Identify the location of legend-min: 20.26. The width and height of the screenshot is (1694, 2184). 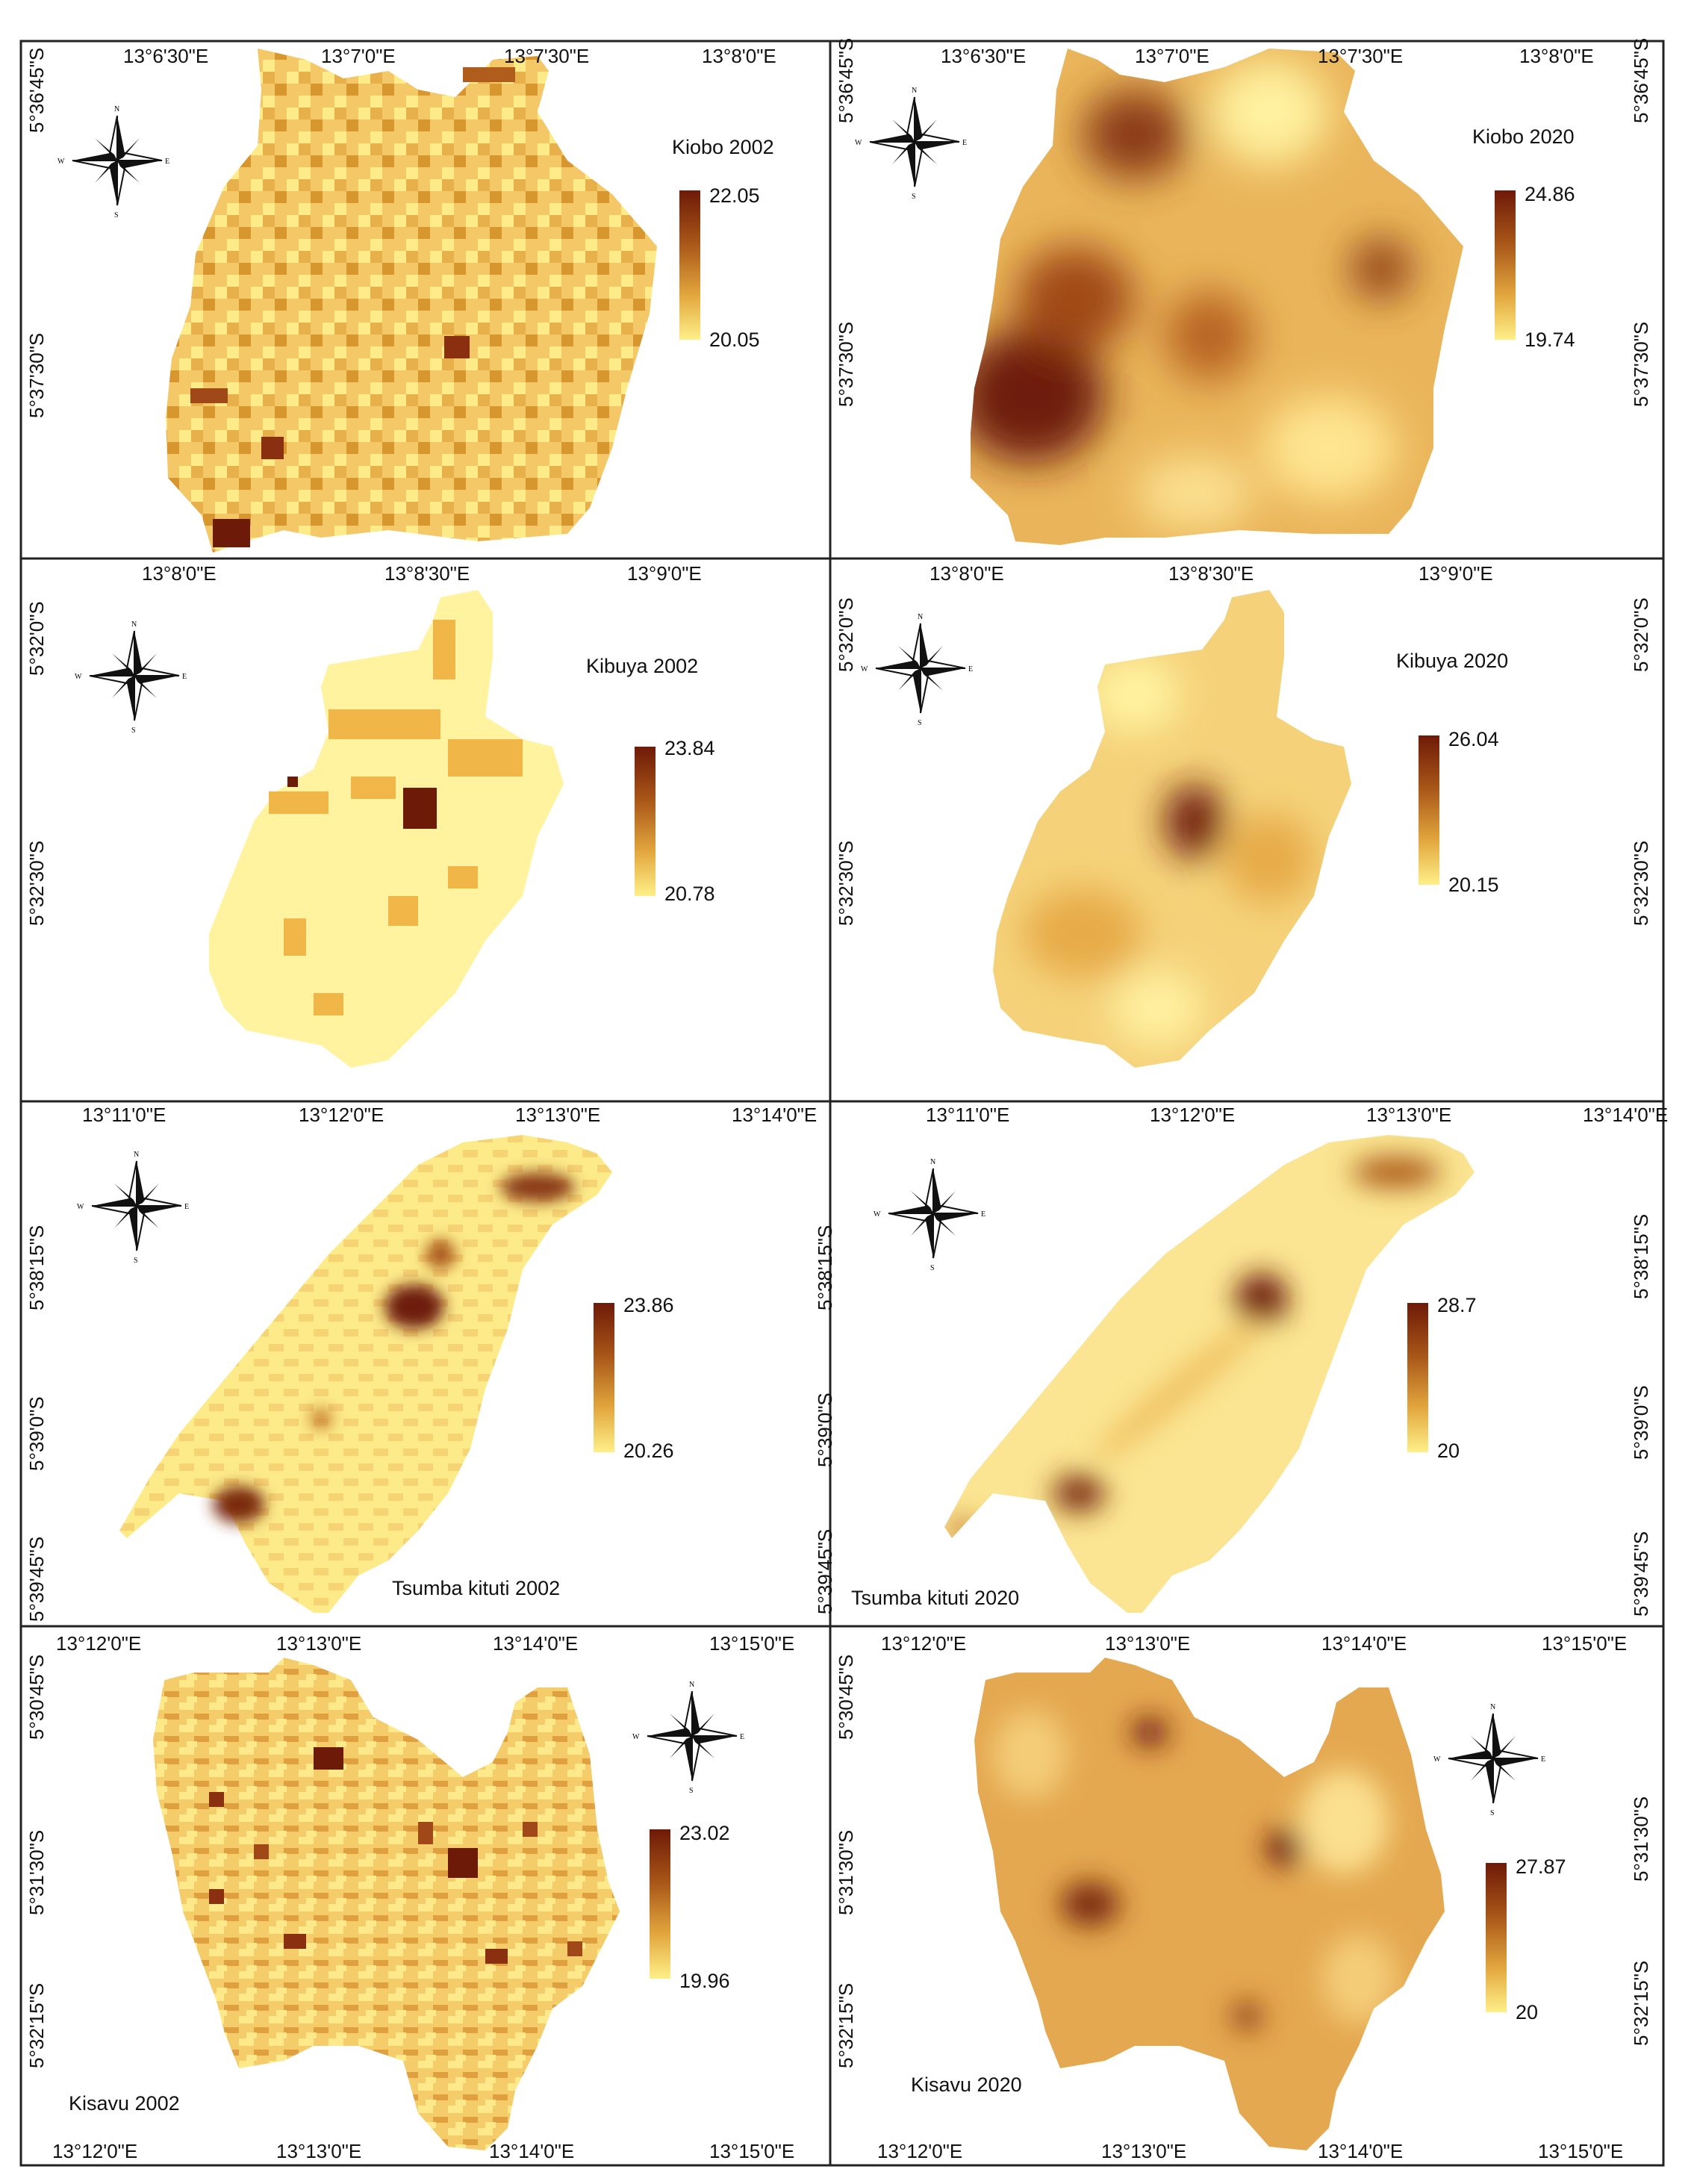
(648, 1451).